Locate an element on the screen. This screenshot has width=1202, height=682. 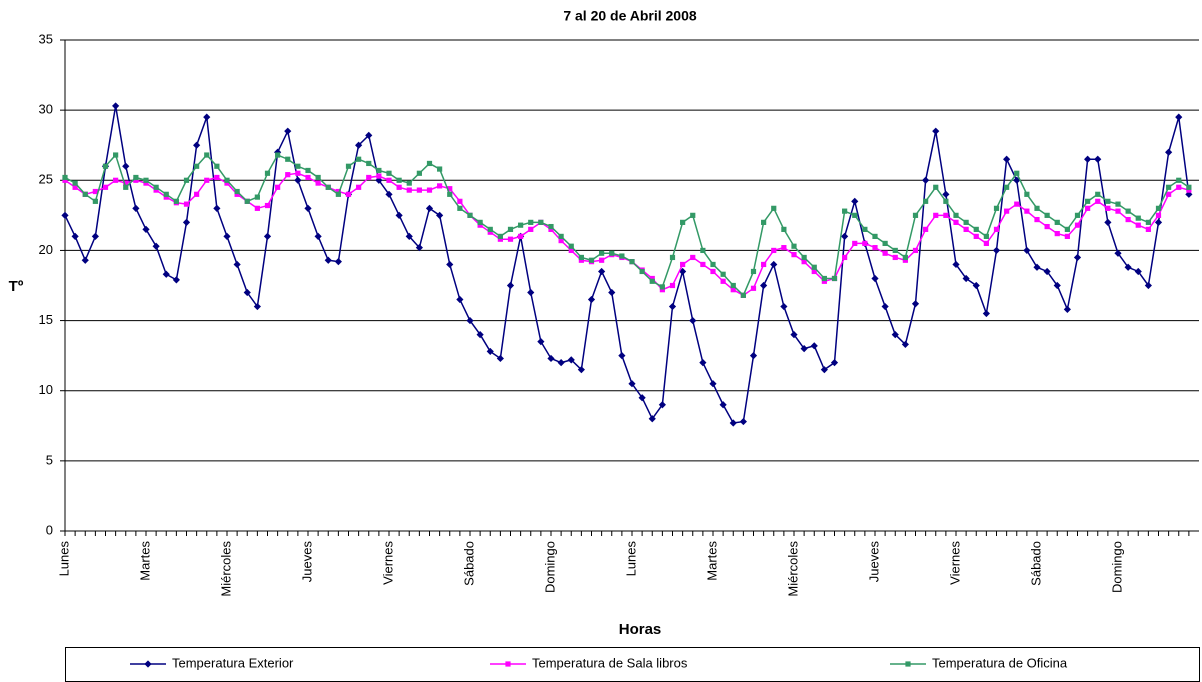
legend-box is located at coordinates (632, 664).